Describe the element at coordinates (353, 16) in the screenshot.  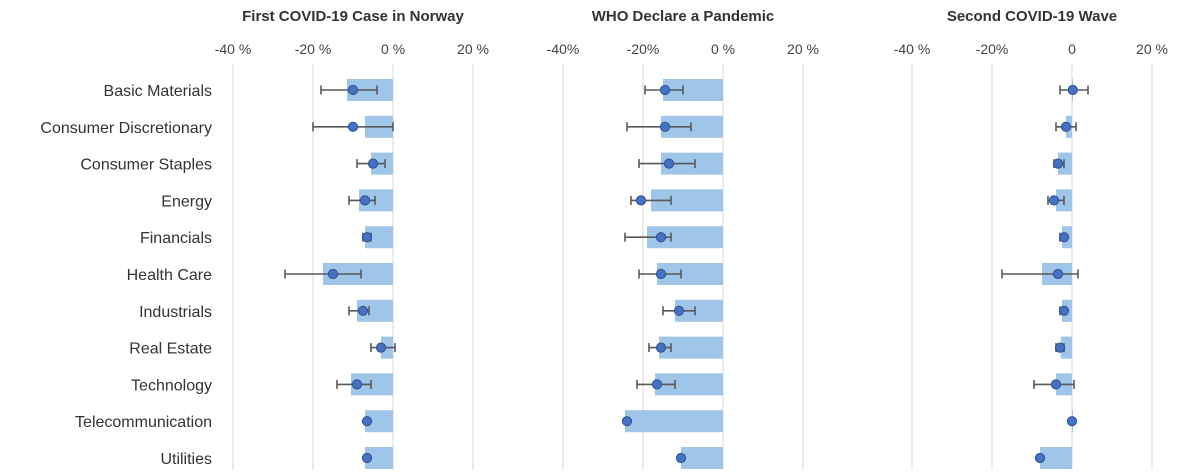
I see `panel-title: First COVID-19 Case in Norway` at that location.